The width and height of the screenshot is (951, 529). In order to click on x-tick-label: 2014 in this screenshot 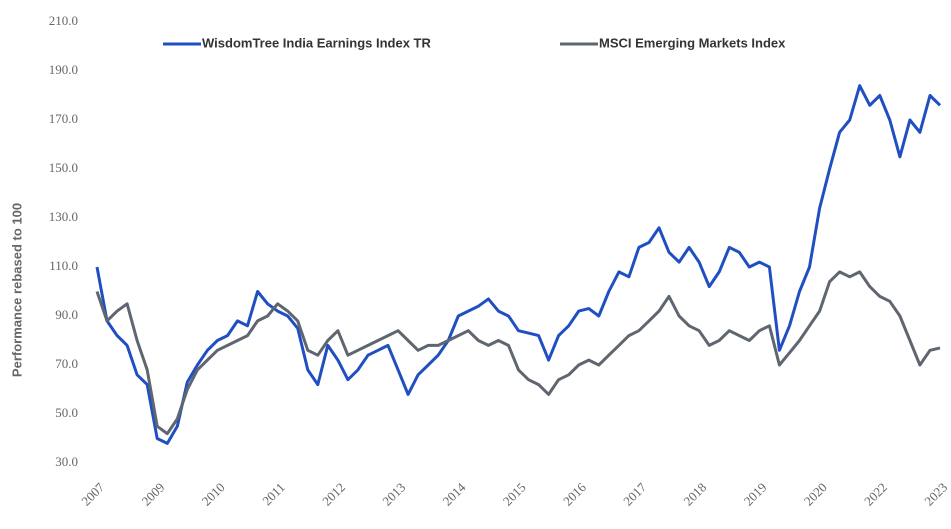, I will do `click(454, 493)`.